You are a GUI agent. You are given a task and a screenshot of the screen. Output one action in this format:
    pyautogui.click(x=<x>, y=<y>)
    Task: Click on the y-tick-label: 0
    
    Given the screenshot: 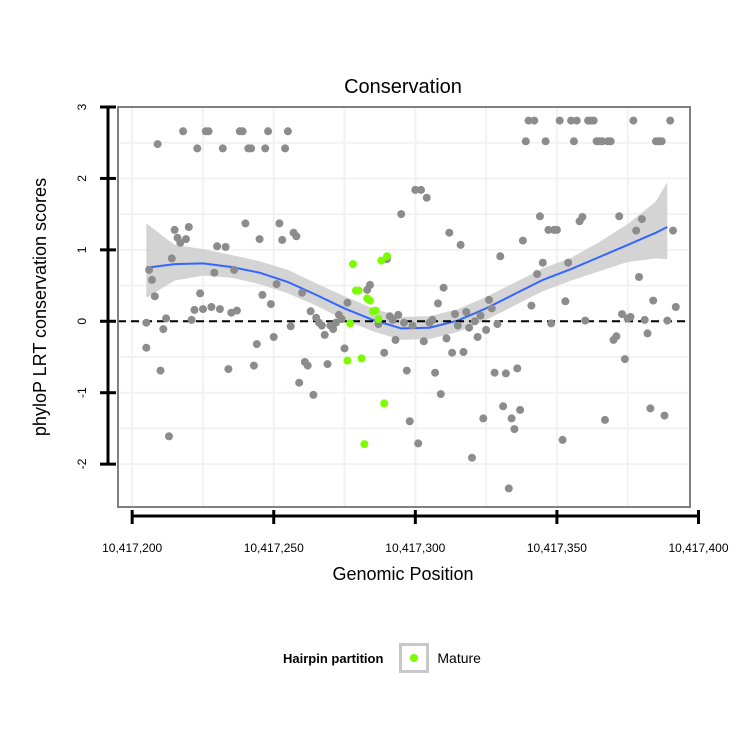 What is the action you would take?
    pyautogui.click(x=82, y=321)
    